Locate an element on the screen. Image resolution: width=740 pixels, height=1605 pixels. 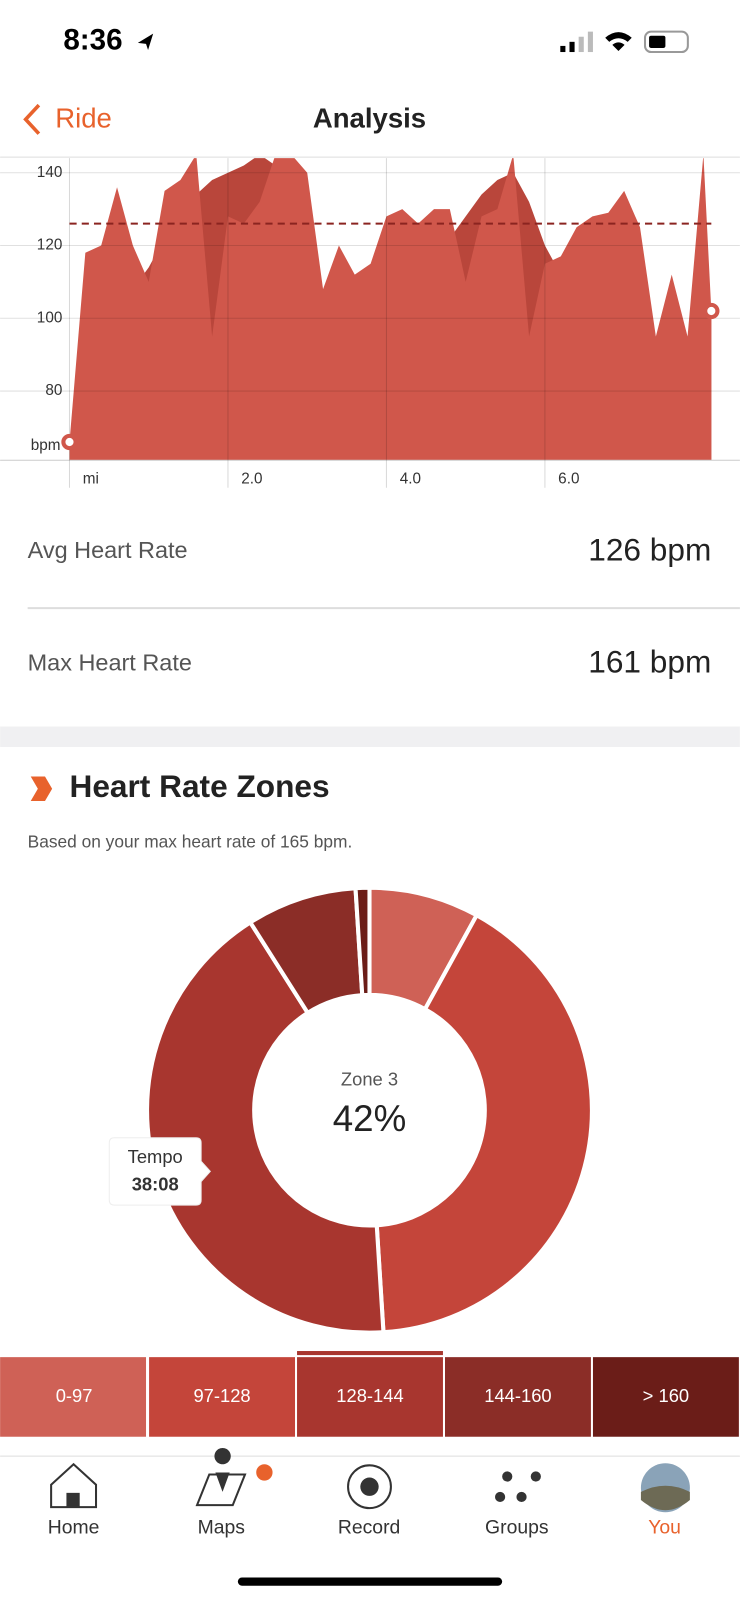
nav-title: Analysis is located at coordinates (369, 118).